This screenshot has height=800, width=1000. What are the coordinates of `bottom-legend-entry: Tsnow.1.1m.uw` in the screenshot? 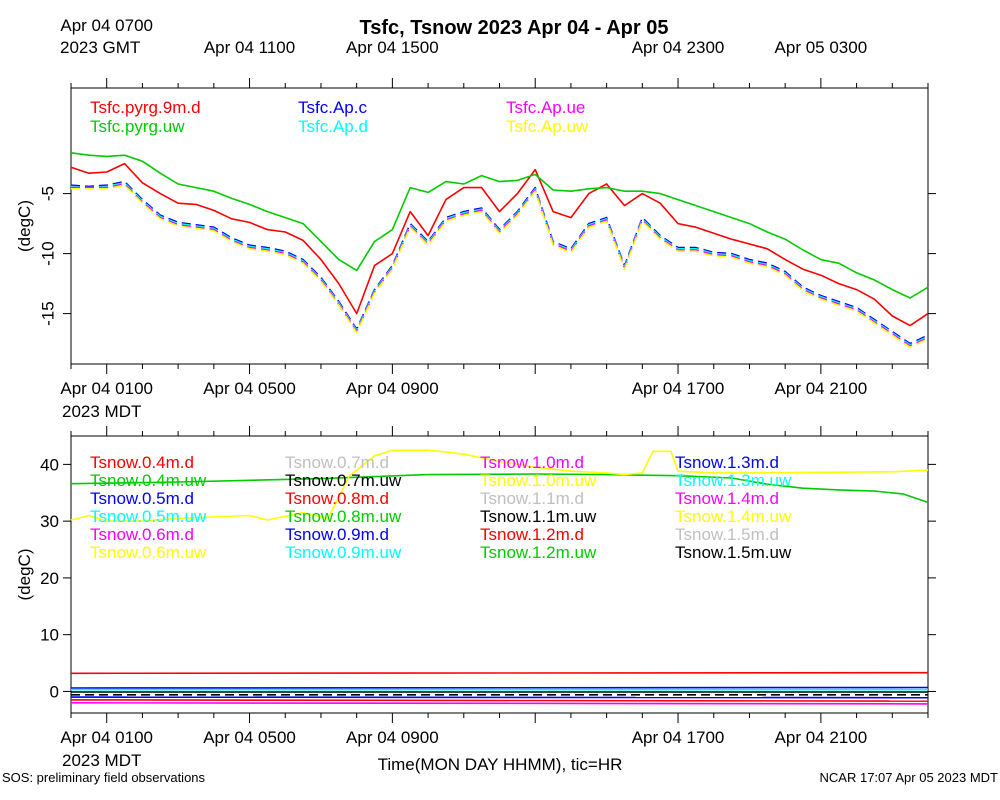 It's located at (538, 516).